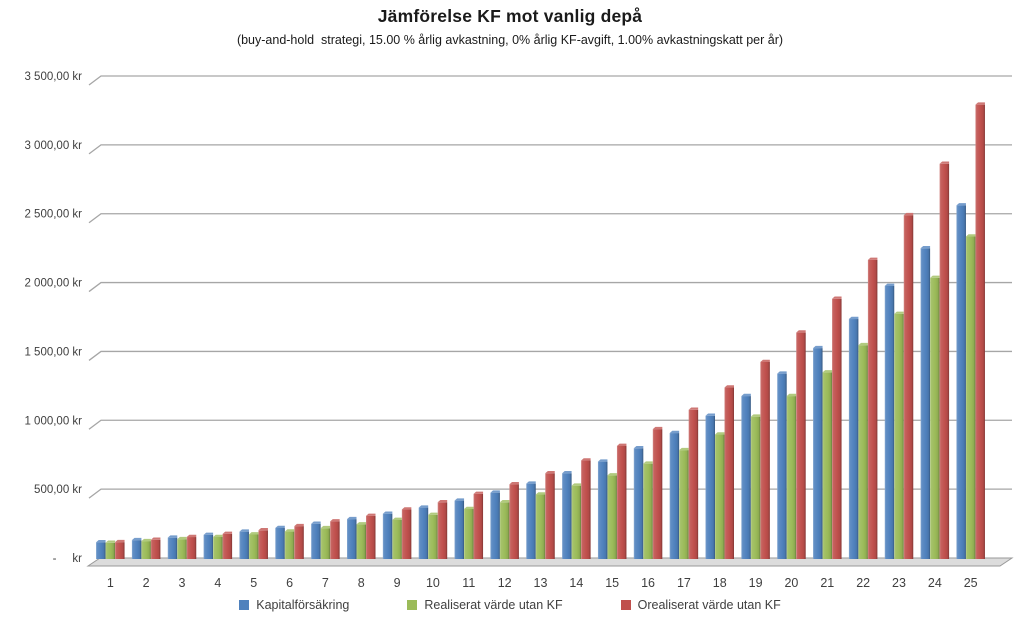 The width and height of the screenshot is (1020, 627). I want to click on x-axis-label: 8, so click(361, 583).